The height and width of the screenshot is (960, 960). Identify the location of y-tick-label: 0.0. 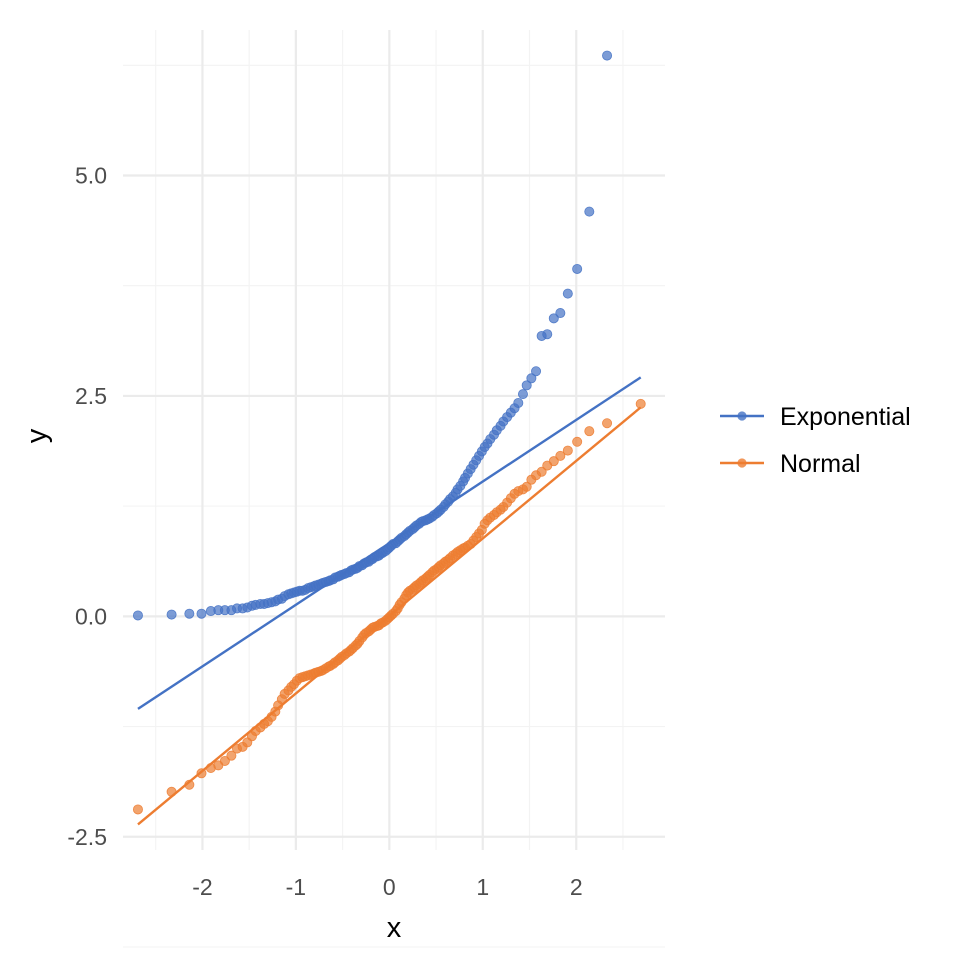
(91, 616).